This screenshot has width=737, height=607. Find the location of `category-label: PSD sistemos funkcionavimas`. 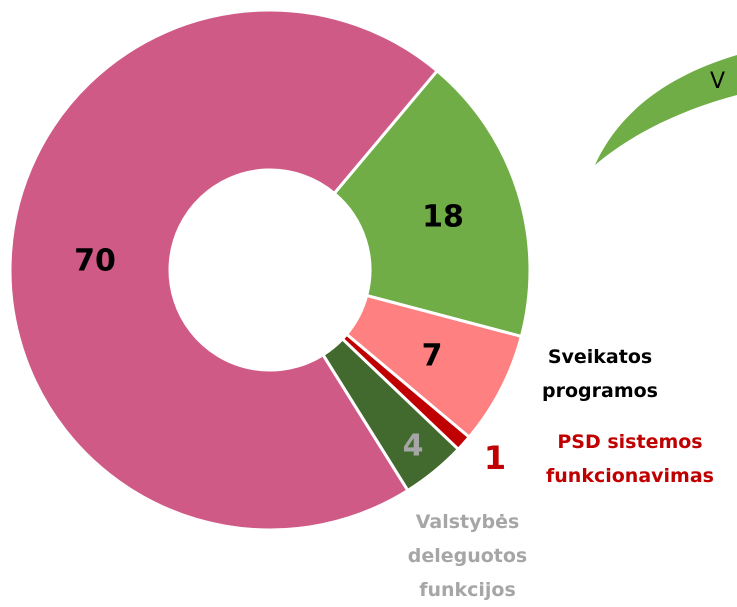

category-label: PSD sistemos funkcionavimas is located at coordinates (630, 459).